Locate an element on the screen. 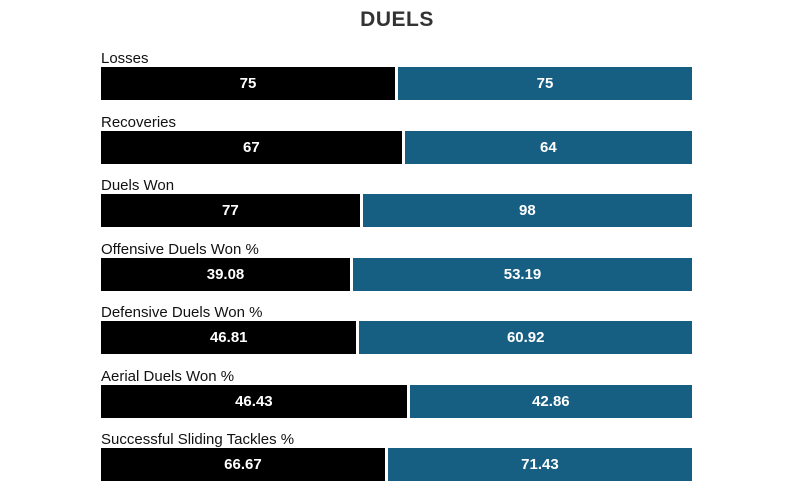 This screenshot has height=492, width=794. bar-value-label: 67 is located at coordinates (251, 147).